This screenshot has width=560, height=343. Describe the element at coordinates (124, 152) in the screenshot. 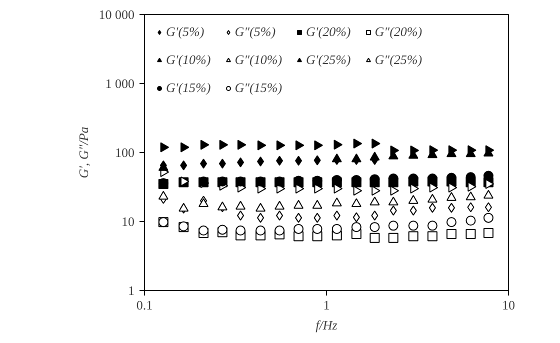

I see `y-tick-label: 100` at that location.